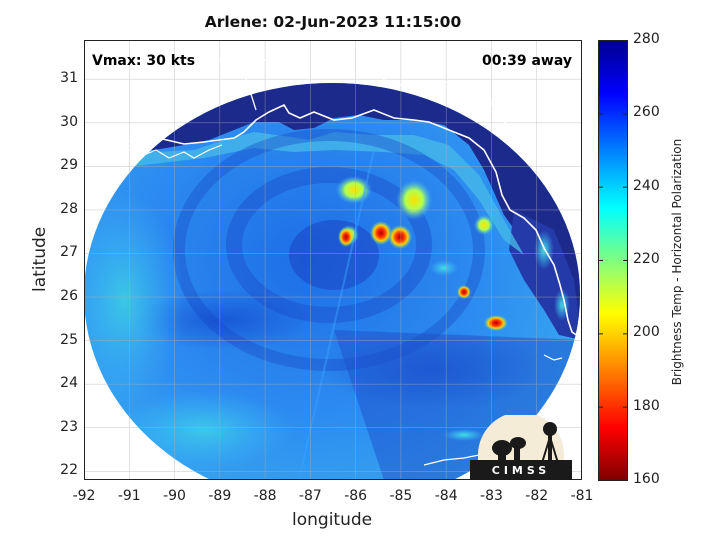 This screenshot has height=540, width=720. What do you see at coordinates (491, 496) in the screenshot?
I see `longitude-tick: -83` at bounding box center [491, 496].